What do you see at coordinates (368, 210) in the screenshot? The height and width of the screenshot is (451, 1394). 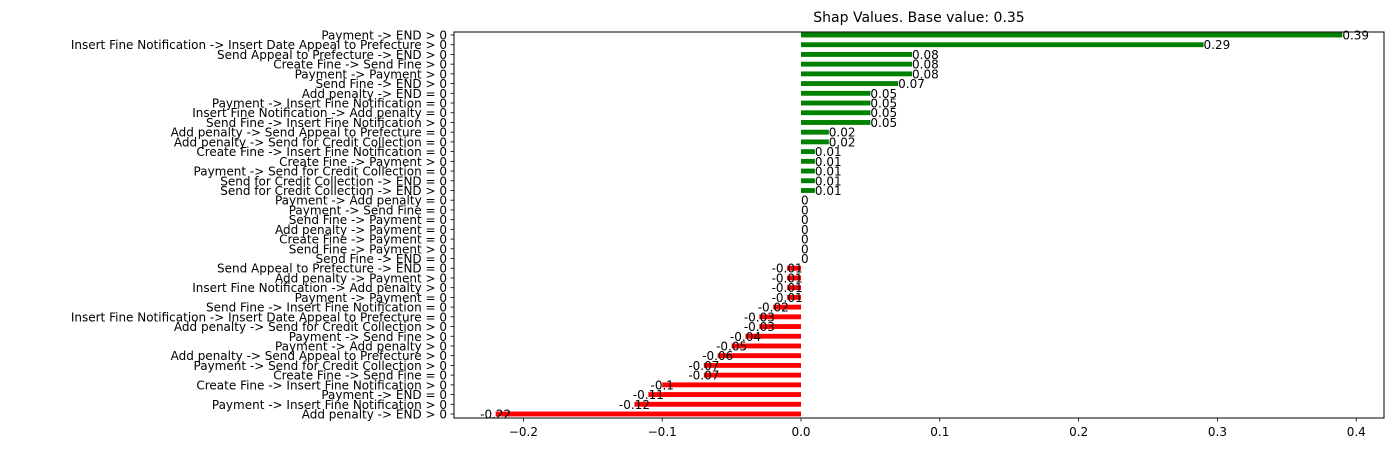 I see `y-tick-label: Payment -> Send Fine = 0` at bounding box center [368, 210].